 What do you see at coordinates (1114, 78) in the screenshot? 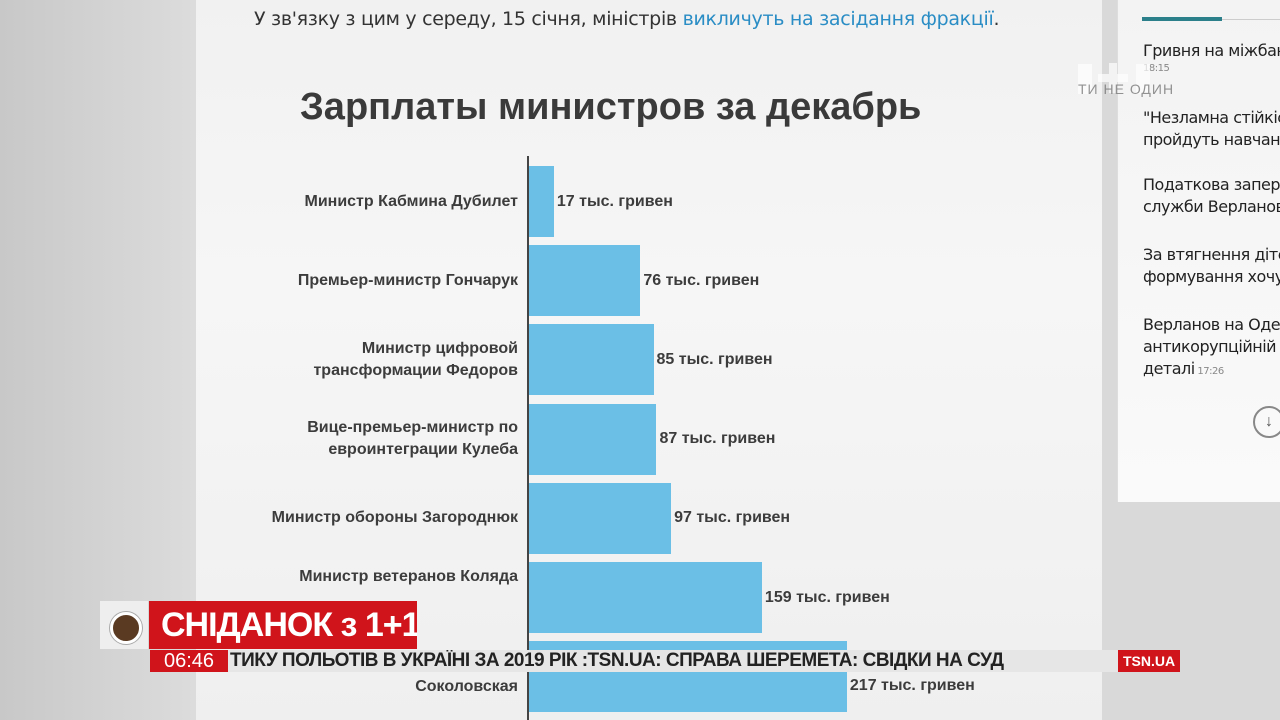
I see `channel-watermark-logo` at bounding box center [1114, 78].